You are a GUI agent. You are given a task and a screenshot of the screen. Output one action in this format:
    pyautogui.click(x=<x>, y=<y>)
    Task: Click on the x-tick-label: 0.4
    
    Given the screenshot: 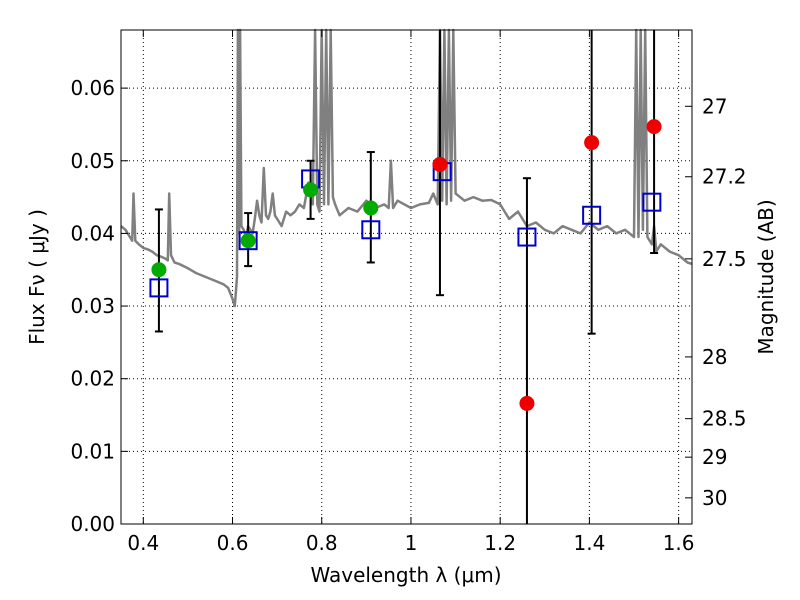 What is the action you would take?
    pyautogui.click(x=143, y=543)
    